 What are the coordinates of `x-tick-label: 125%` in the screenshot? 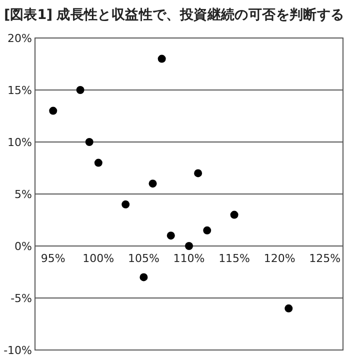 It's located at (325, 258).